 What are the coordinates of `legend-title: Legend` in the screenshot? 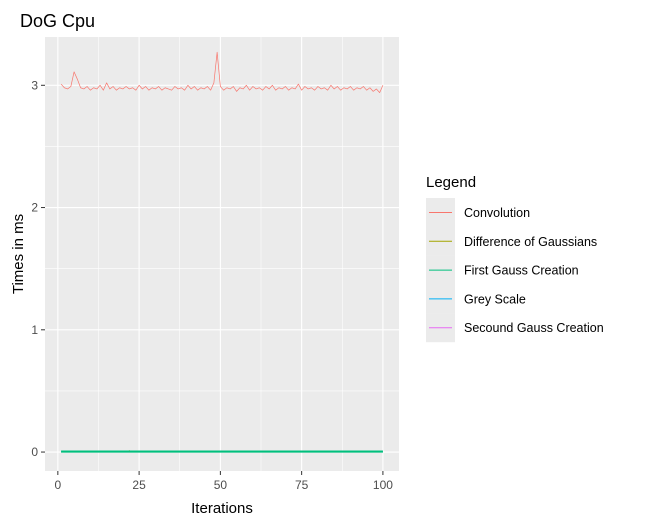 It's located at (451, 182).